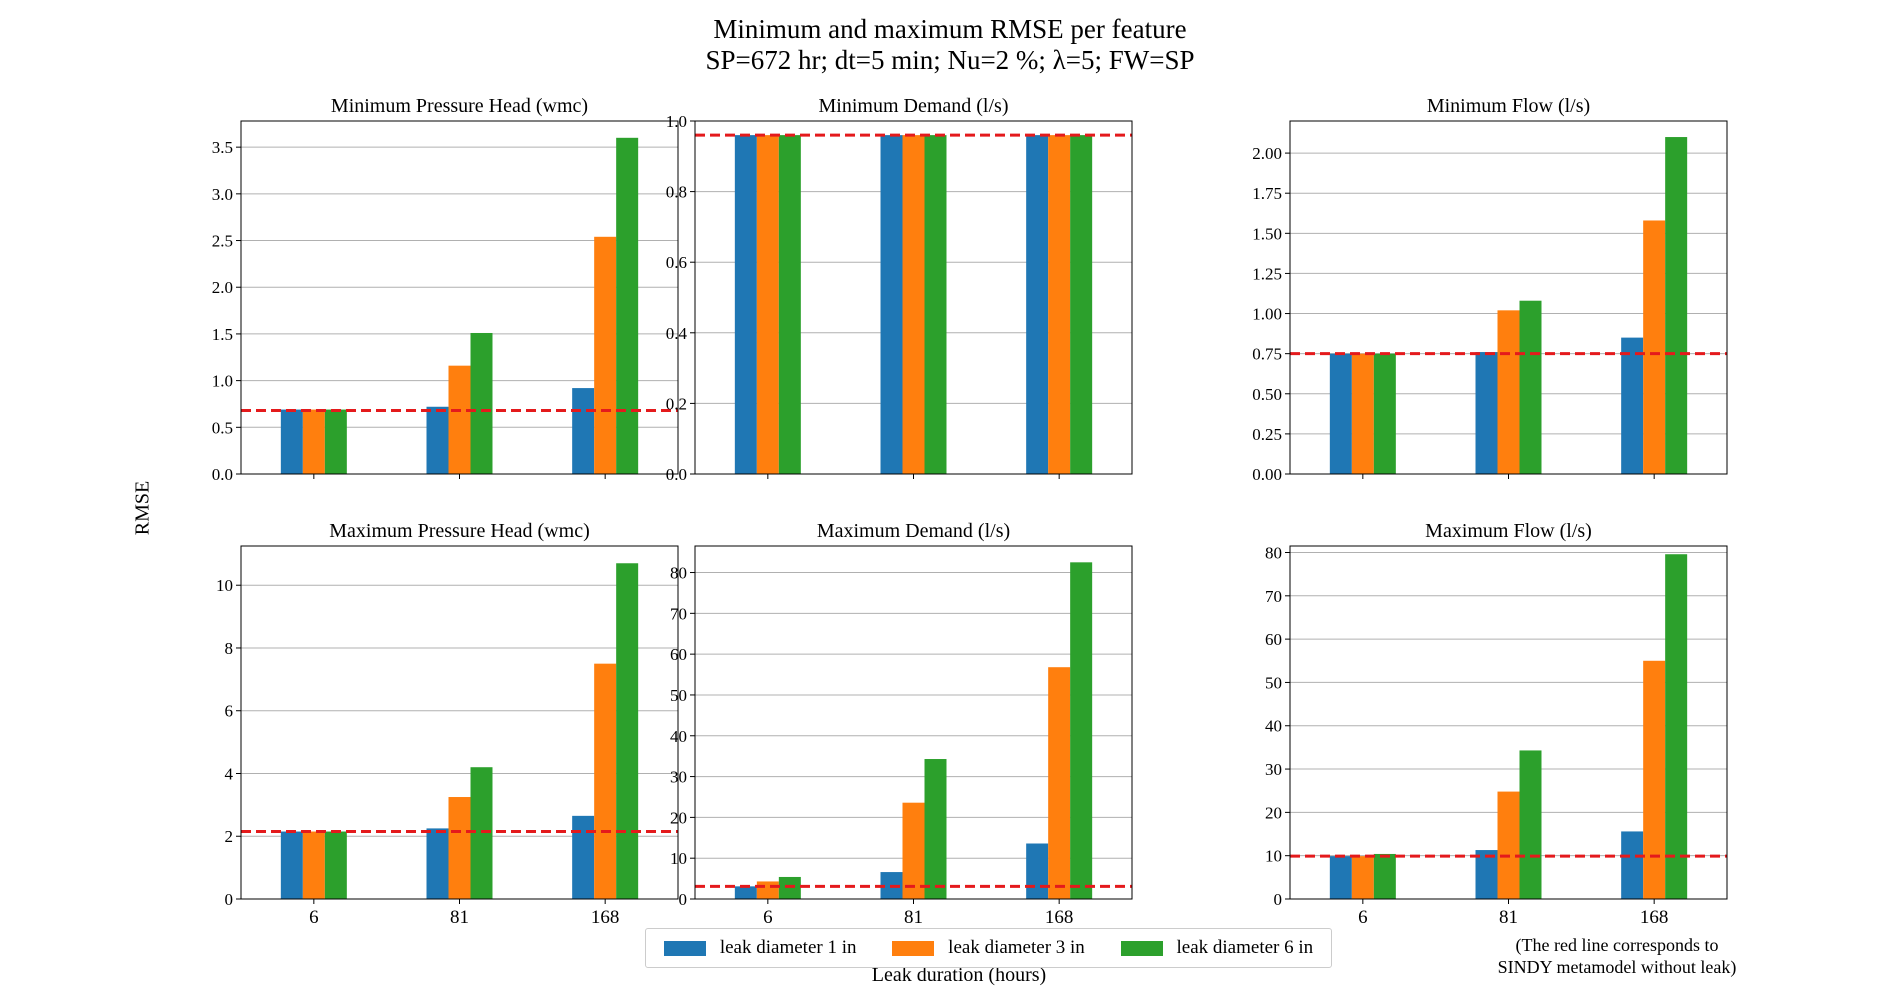  What do you see at coordinates (1273, 639) in the screenshot?
I see `y-tick-label: 60` at bounding box center [1273, 639].